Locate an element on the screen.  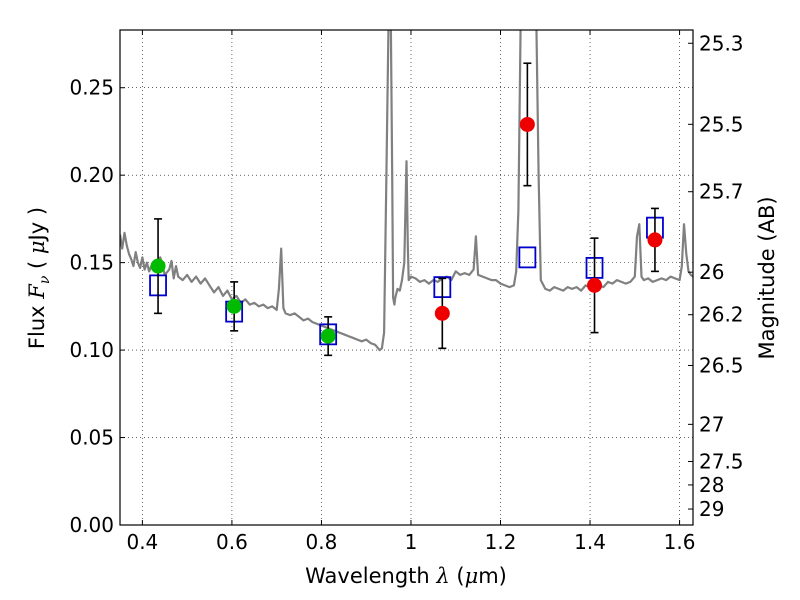
magnitude-tick-label: 26 is located at coordinates (711, 272).